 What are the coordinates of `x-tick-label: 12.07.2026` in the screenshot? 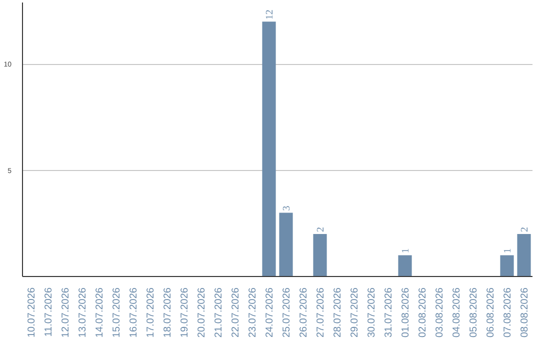 It's located at (66, 312).